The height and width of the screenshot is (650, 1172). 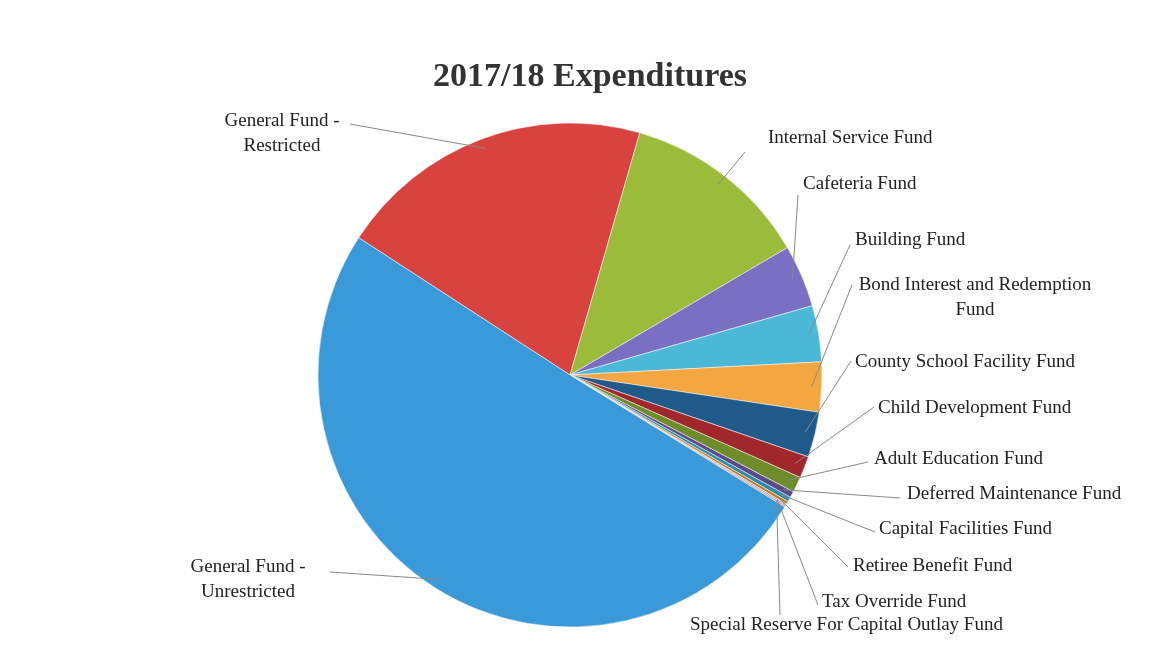 I want to click on slice-label: Deferred Maintenance Fund, so click(x=1014, y=492).